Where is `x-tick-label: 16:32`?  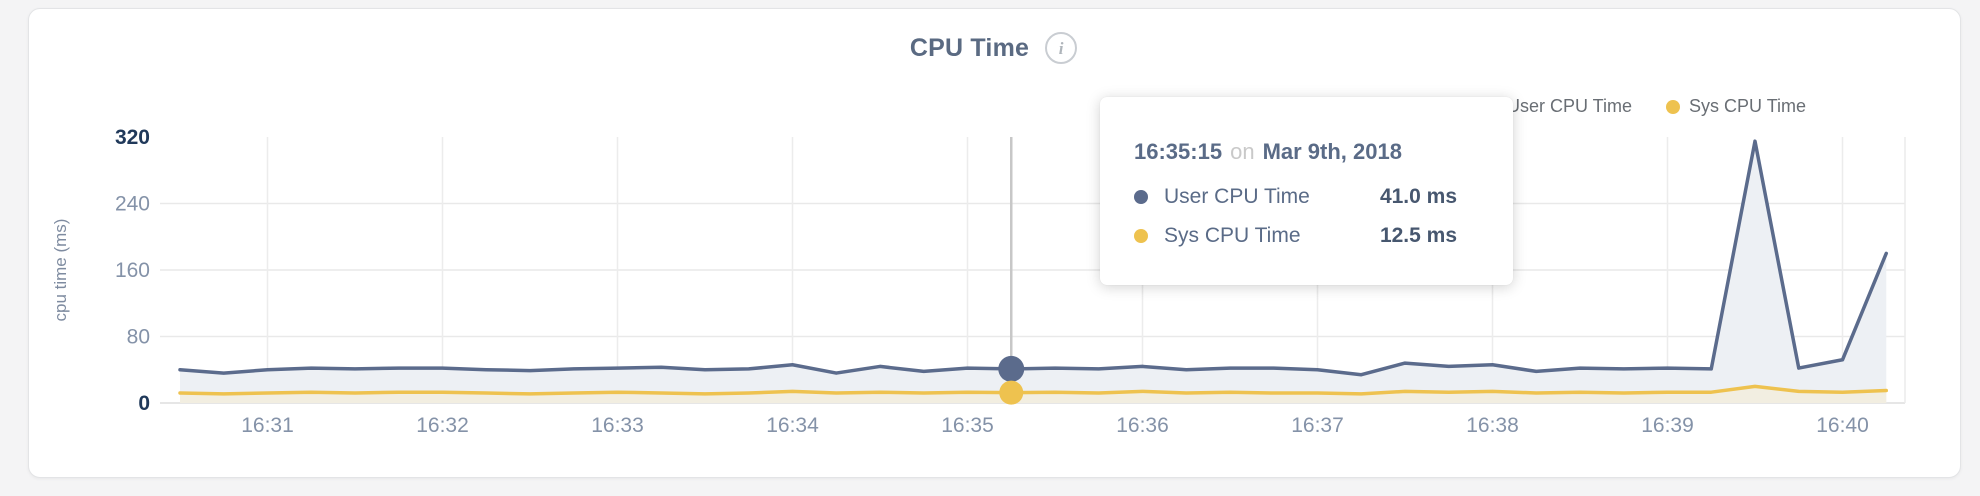 x-tick-label: 16:32 is located at coordinates (442, 425).